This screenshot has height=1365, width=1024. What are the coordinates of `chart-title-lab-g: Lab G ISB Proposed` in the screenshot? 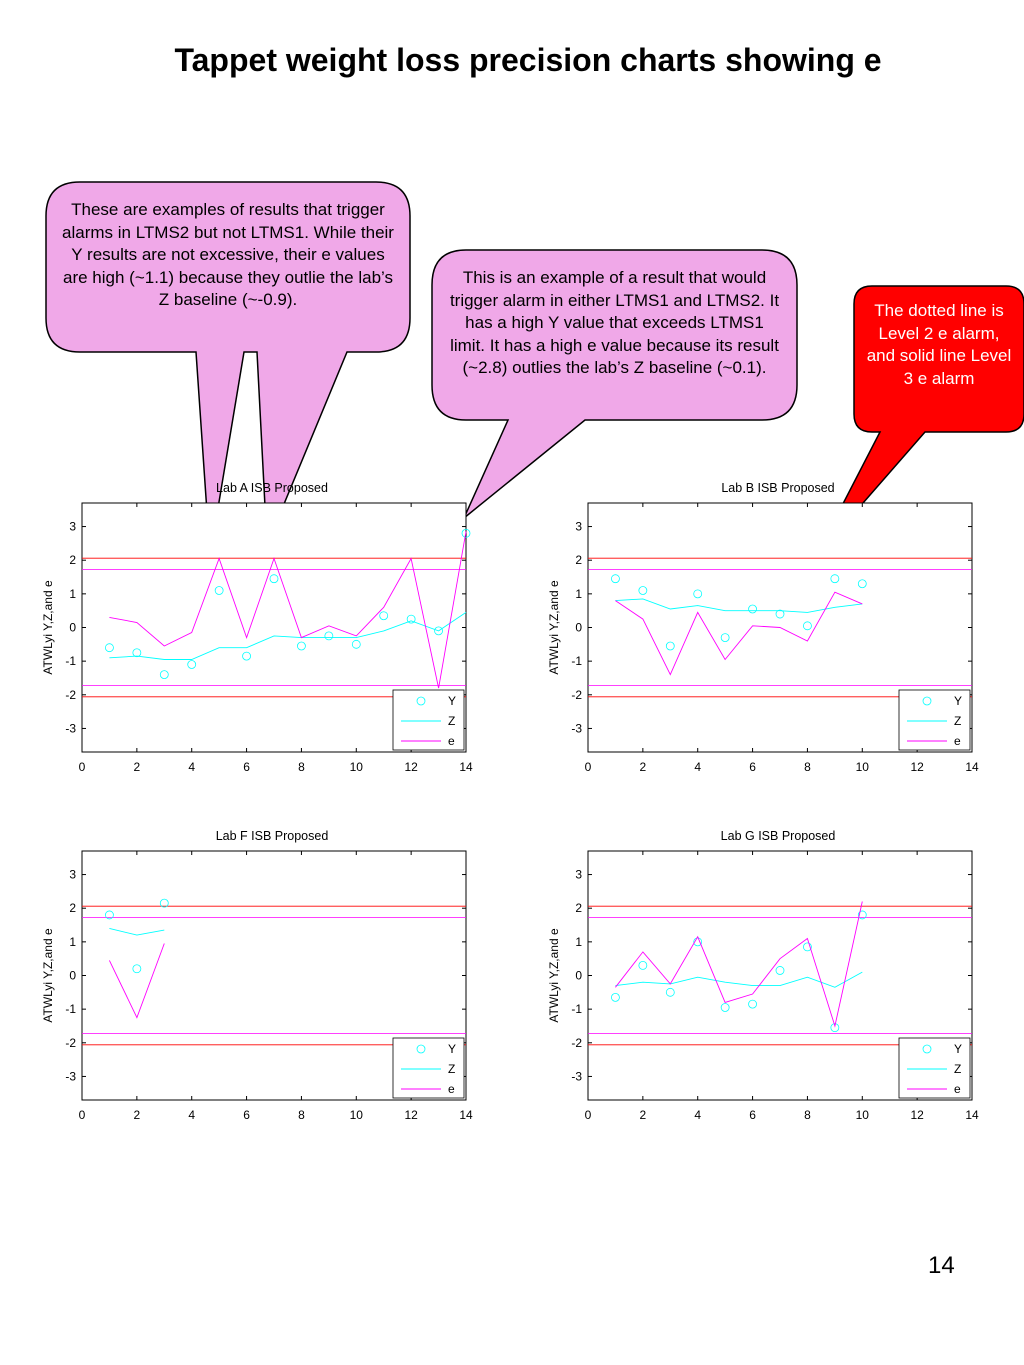 It's located at (778, 836).